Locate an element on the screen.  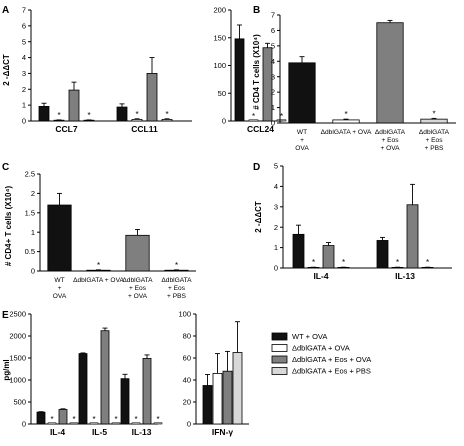
y-axis-title: # CD4 T cells (X10⁴) is located at coordinates (256, 72).